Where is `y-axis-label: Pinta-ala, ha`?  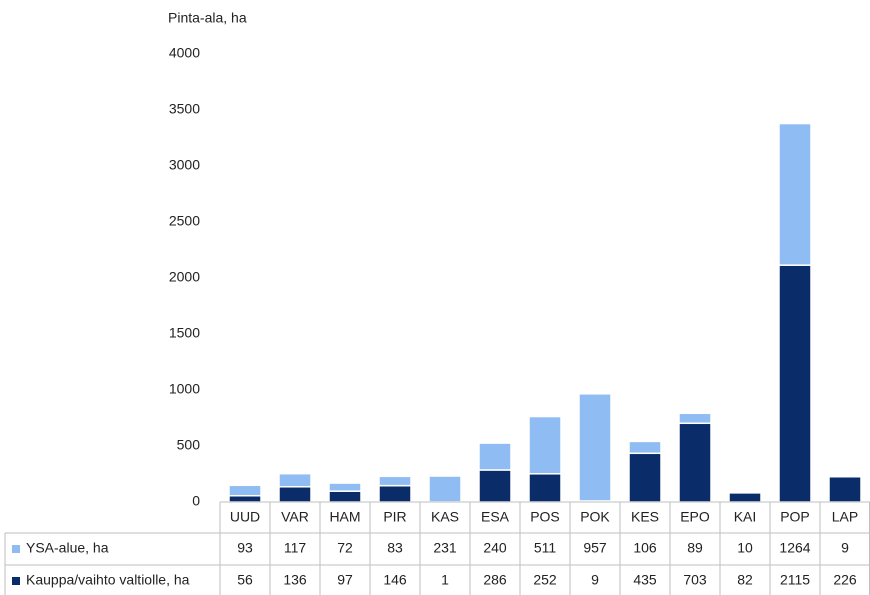 y-axis-label: Pinta-ala, ha is located at coordinates (207, 18).